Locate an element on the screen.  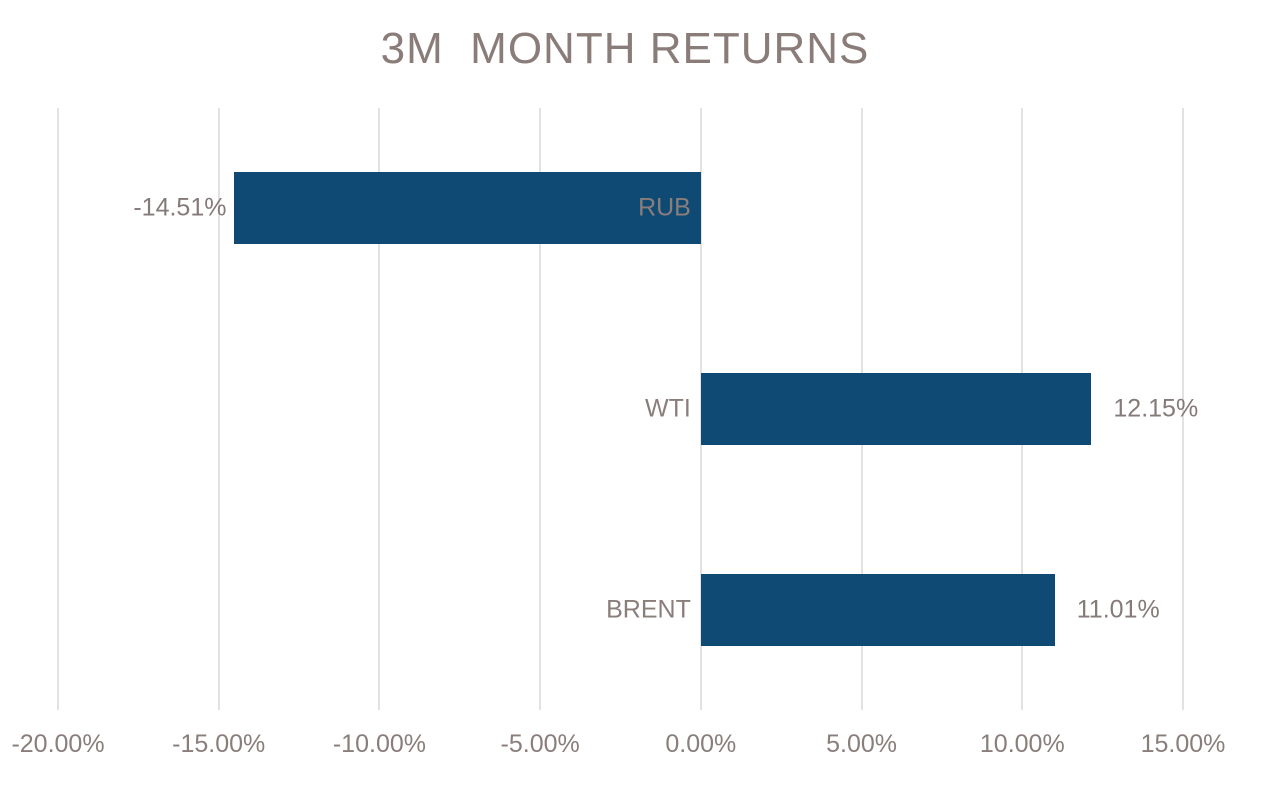
category-label-brent: BRENT is located at coordinates (648, 609).